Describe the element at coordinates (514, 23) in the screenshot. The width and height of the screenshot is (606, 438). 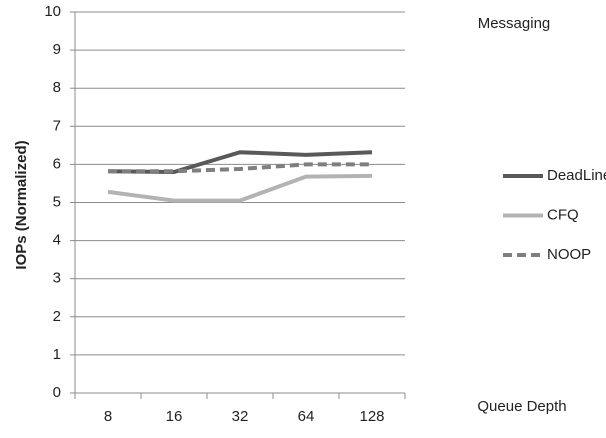
I see `chart-title: Messaging` at that location.